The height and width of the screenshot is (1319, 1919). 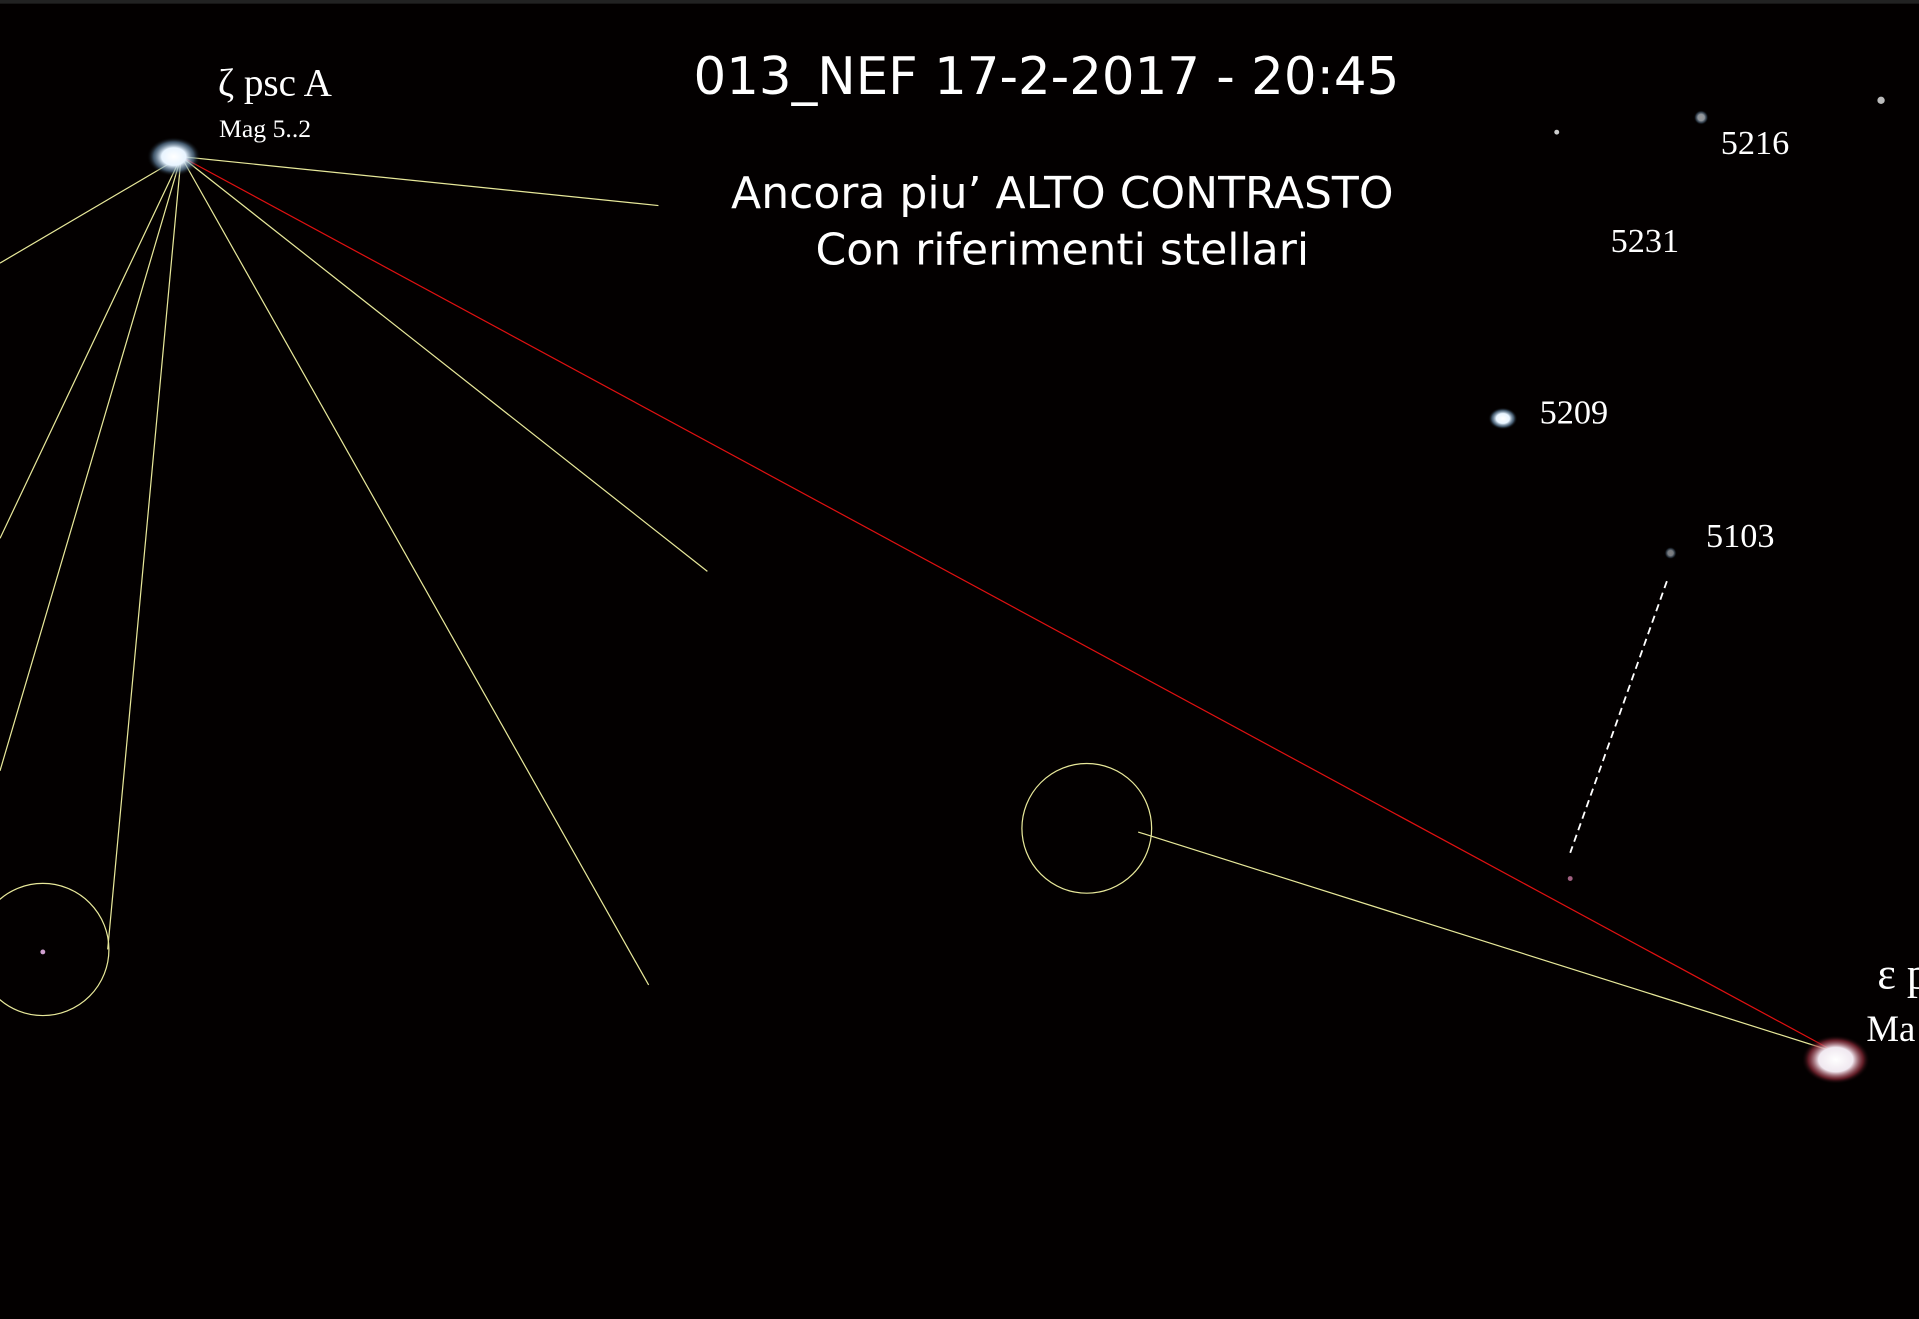 What do you see at coordinates (1062, 193) in the screenshot?
I see `subtitle: Ancora piu’ ALTO CONTRASTO` at bounding box center [1062, 193].